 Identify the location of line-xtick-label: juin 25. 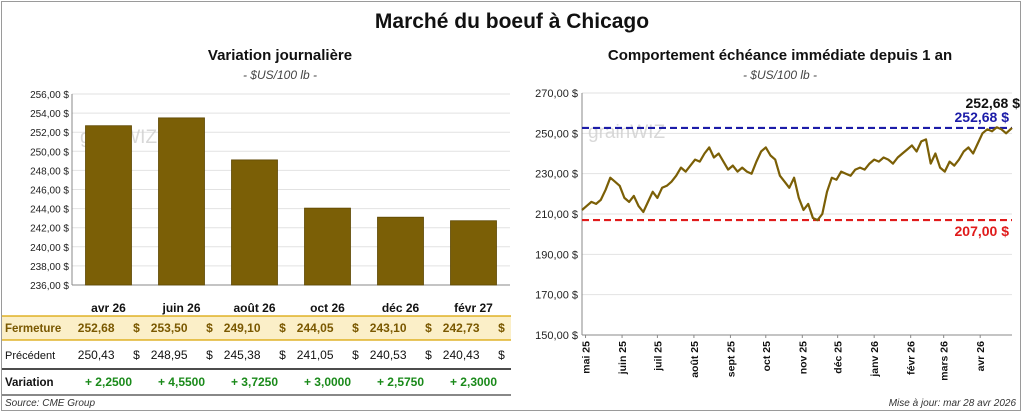
(623, 358).